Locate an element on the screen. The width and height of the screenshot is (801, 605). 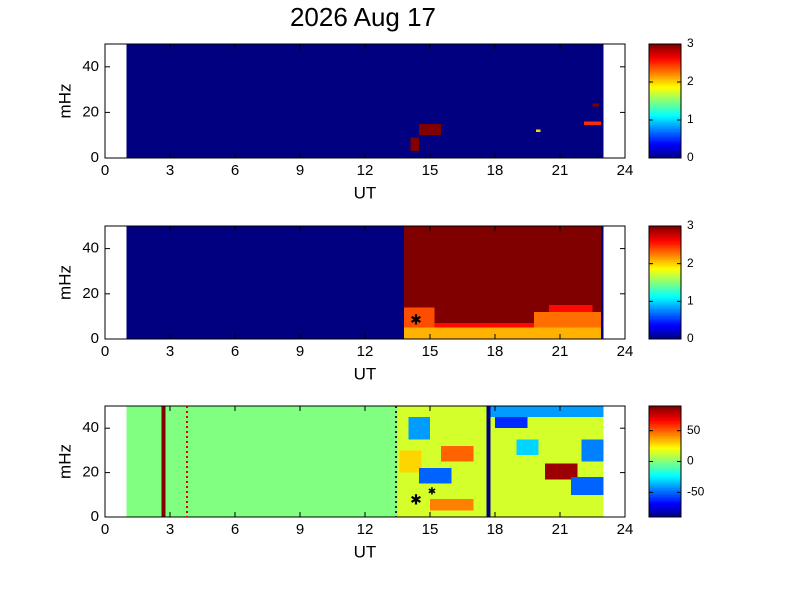
colorbar-tick-label: 0 is located at coordinates (690, 461).